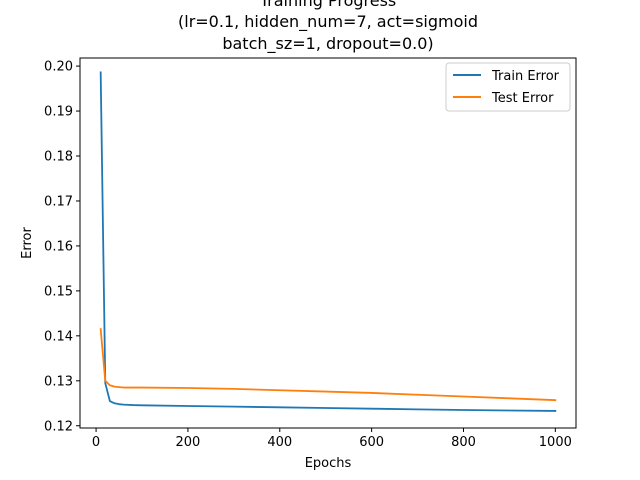 This screenshot has width=640, height=480. I want to click on y-axis: 0.12 0.13 0.14 0.15 0.16 0.17 0.18 0.19 0.20, so click(62, 247).